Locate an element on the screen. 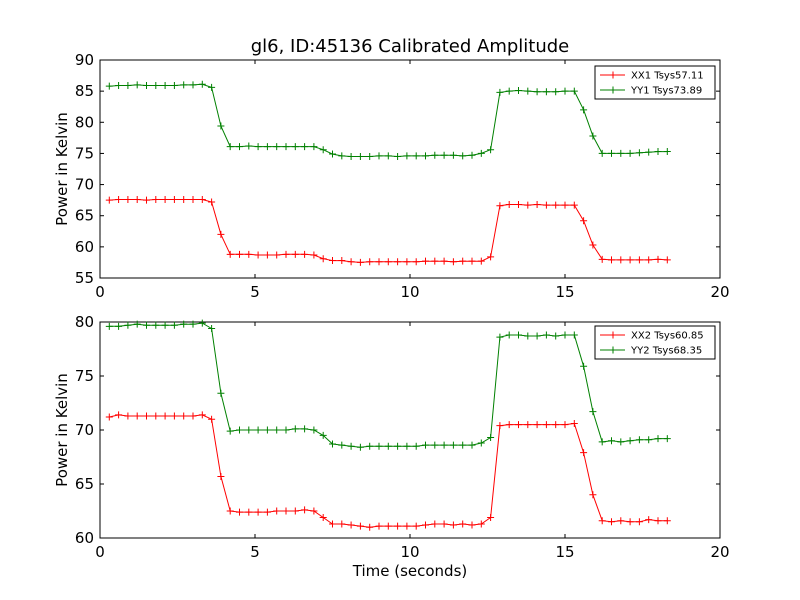 The image size is (800, 600). x-tick-label: 0 is located at coordinates (100, 292).